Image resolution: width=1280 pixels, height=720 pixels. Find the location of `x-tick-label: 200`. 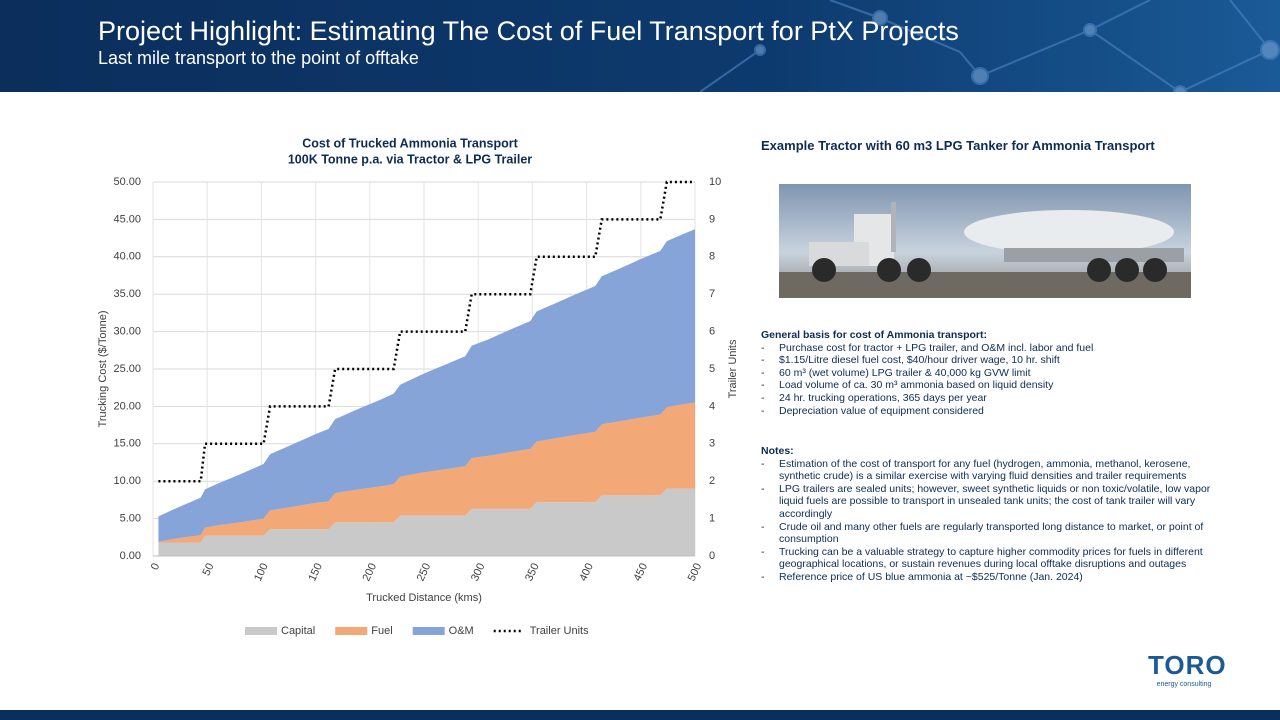

x-tick-label: 200 is located at coordinates (370, 572).